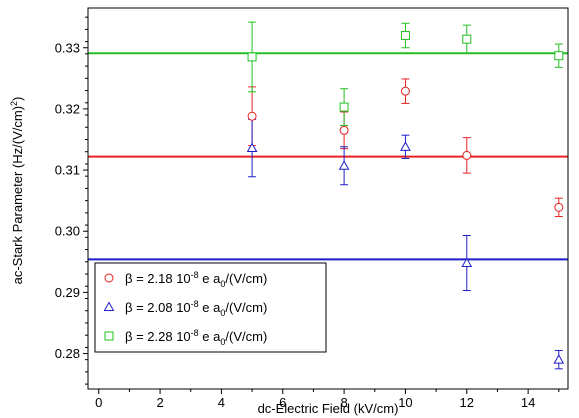 Image resolution: width=579 pixels, height=418 pixels. Describe the element at coordinates (17, 99) in the screenshot. I see `y-axis-title-end: )` at that location.